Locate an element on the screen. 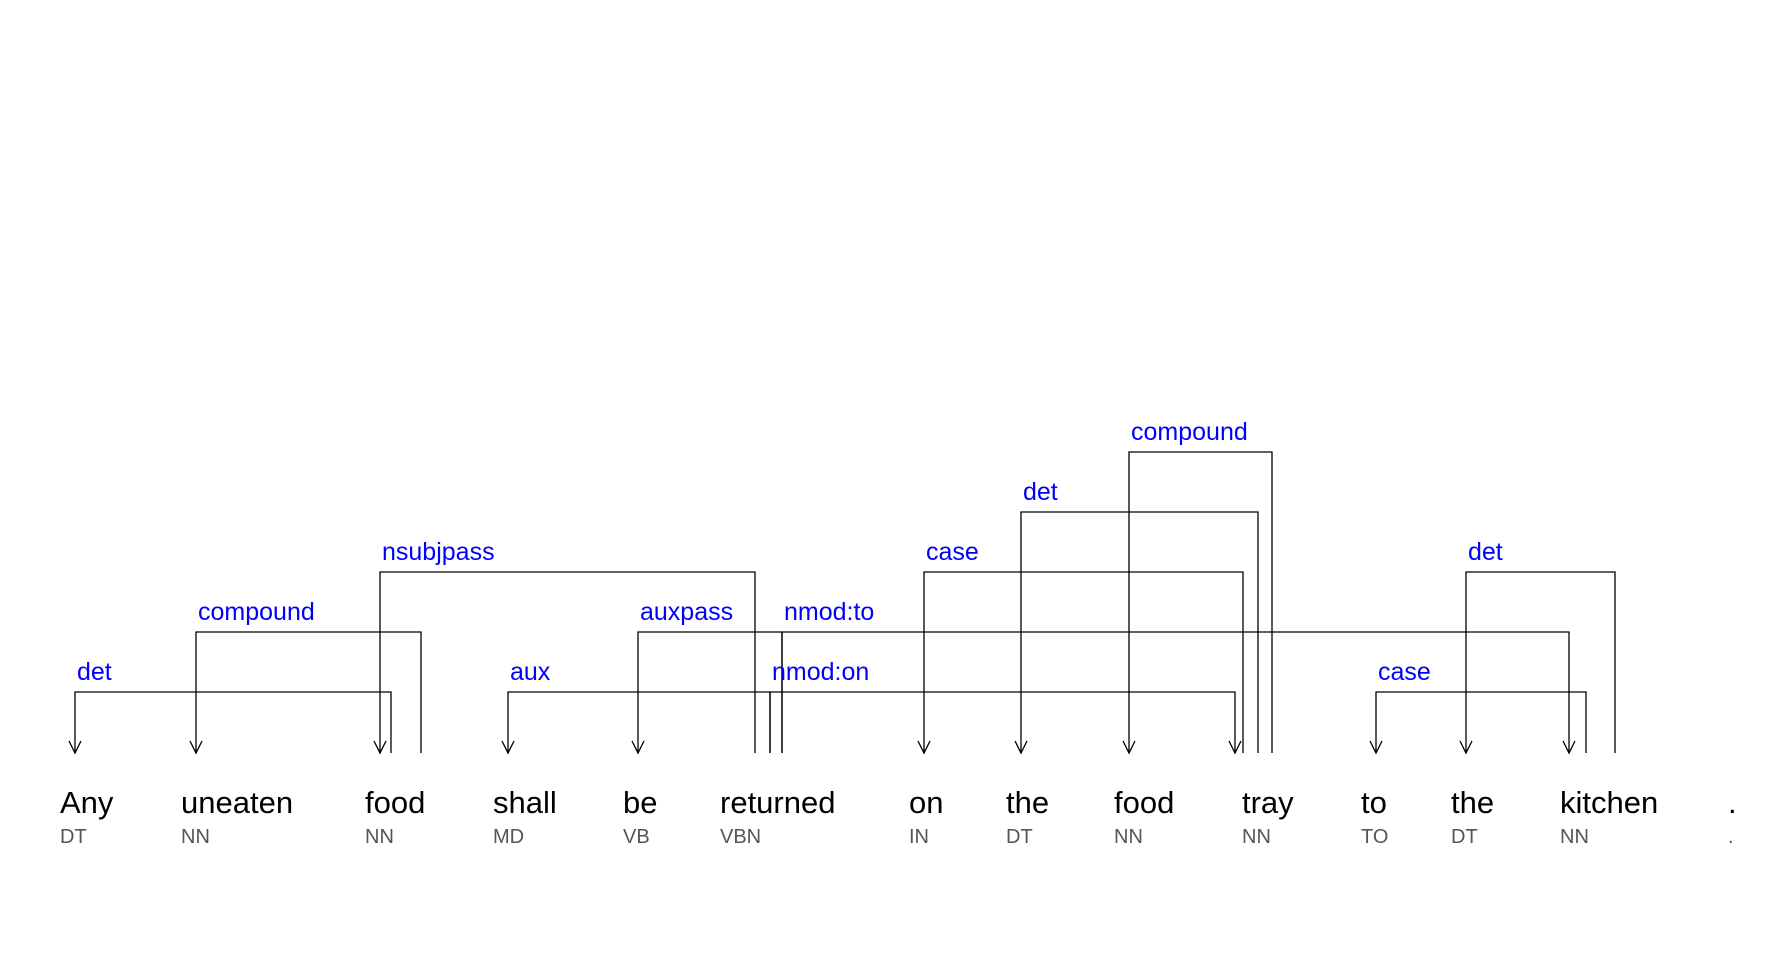 The height and width of the screenshot is (960, 1787). token: Any DT is located at coordinates (87, 816).